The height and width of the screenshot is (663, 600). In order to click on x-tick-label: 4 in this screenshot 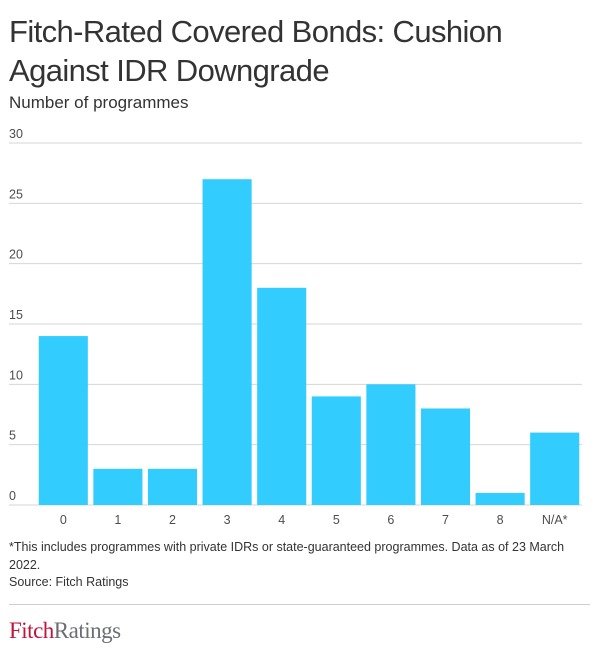, I will do `click(281, 520)`.